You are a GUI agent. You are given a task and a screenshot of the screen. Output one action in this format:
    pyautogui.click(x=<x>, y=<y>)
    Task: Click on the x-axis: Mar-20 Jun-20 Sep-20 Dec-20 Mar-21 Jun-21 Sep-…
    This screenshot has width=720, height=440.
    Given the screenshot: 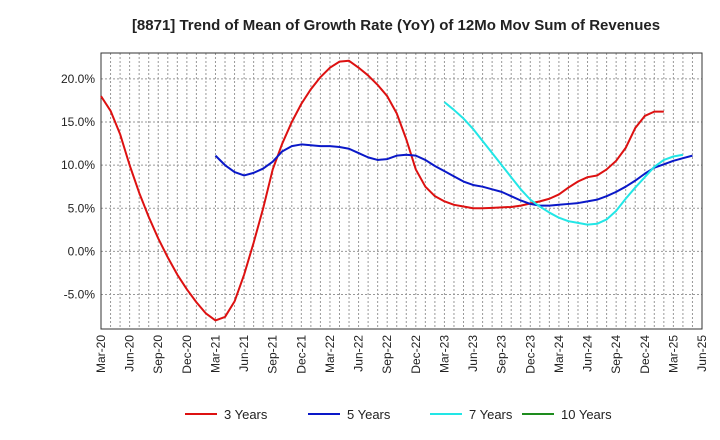 What is the action you would take?
    pyautogui.click(x=401, y=354)
    